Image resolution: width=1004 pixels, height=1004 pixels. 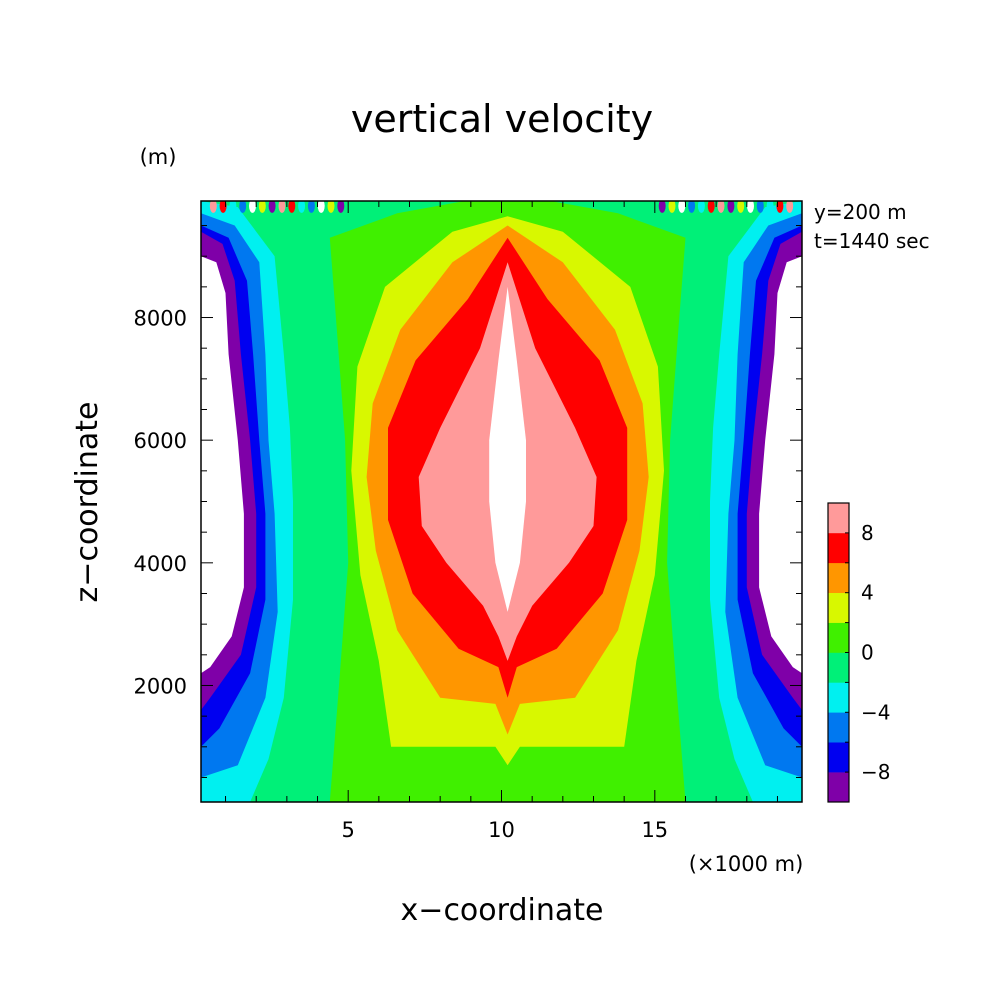 What do you see at coordinates (875, 772) in the screenshot?
I see `colorbar-tick-label: −8` at bounding box center [875, 772].